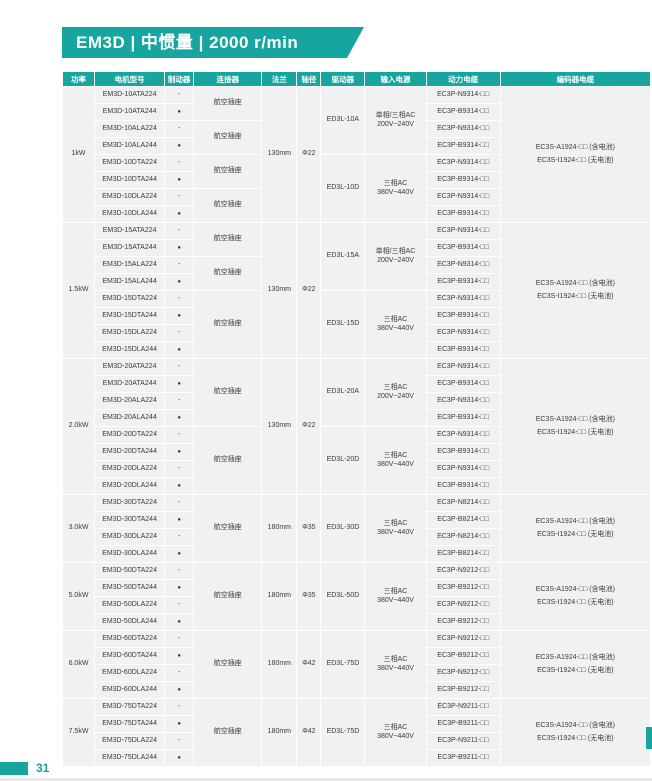 Image resolution: width=652 pixels, height=781 pixels. Describe the element at coordinates (463, 79) in the screenshot. I see `column-header-8: 动力电缆` at that location.